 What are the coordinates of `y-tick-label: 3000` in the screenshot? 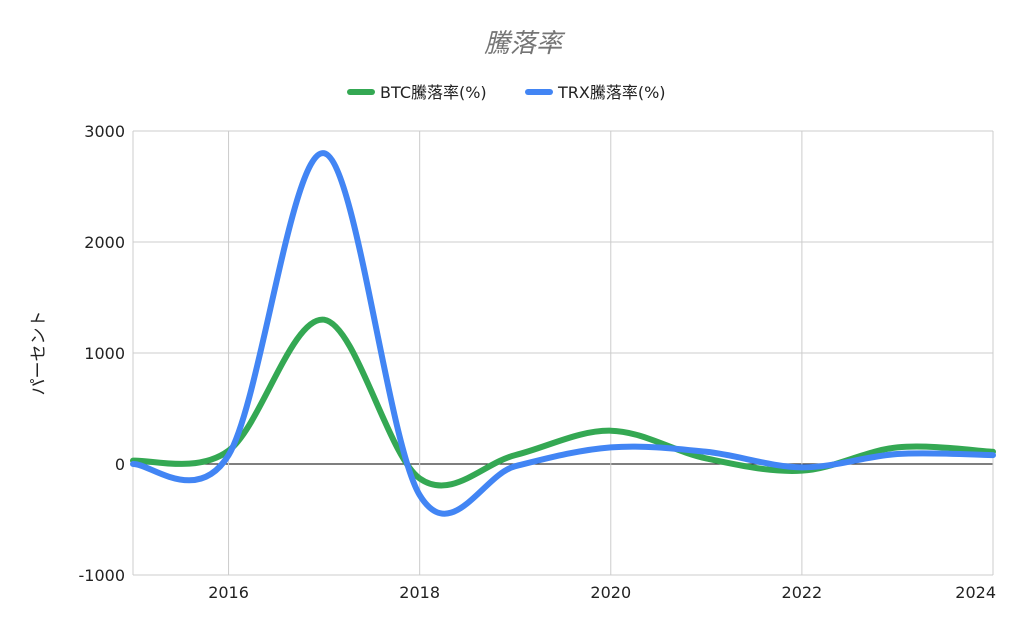 It's located at (104, 131).